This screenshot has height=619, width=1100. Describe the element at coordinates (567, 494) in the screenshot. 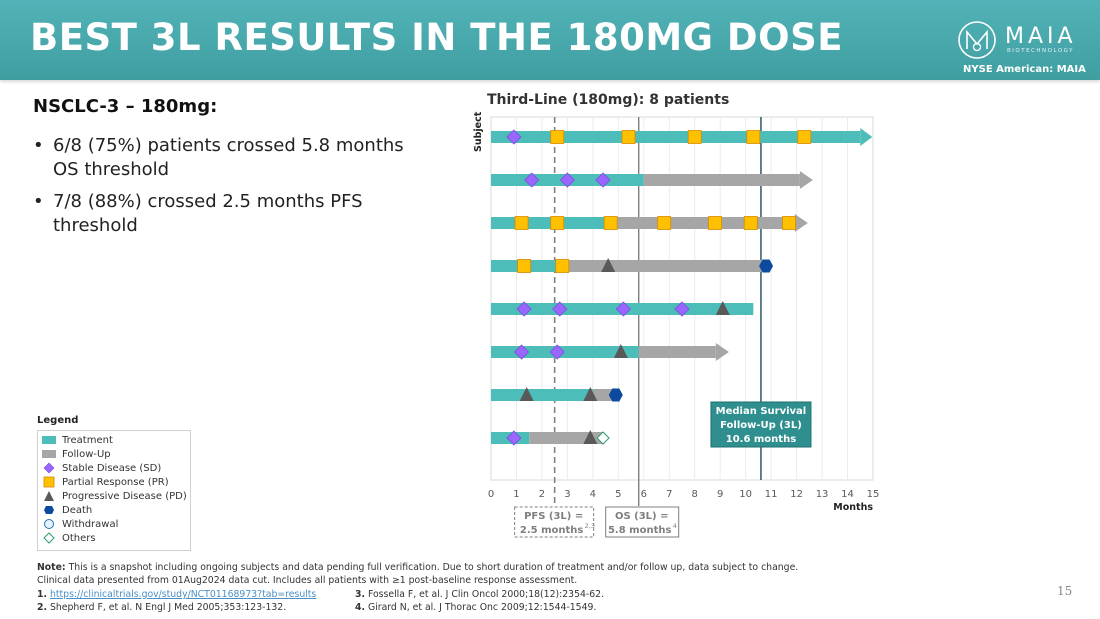

I see `x-tick-label: 3` at that location.